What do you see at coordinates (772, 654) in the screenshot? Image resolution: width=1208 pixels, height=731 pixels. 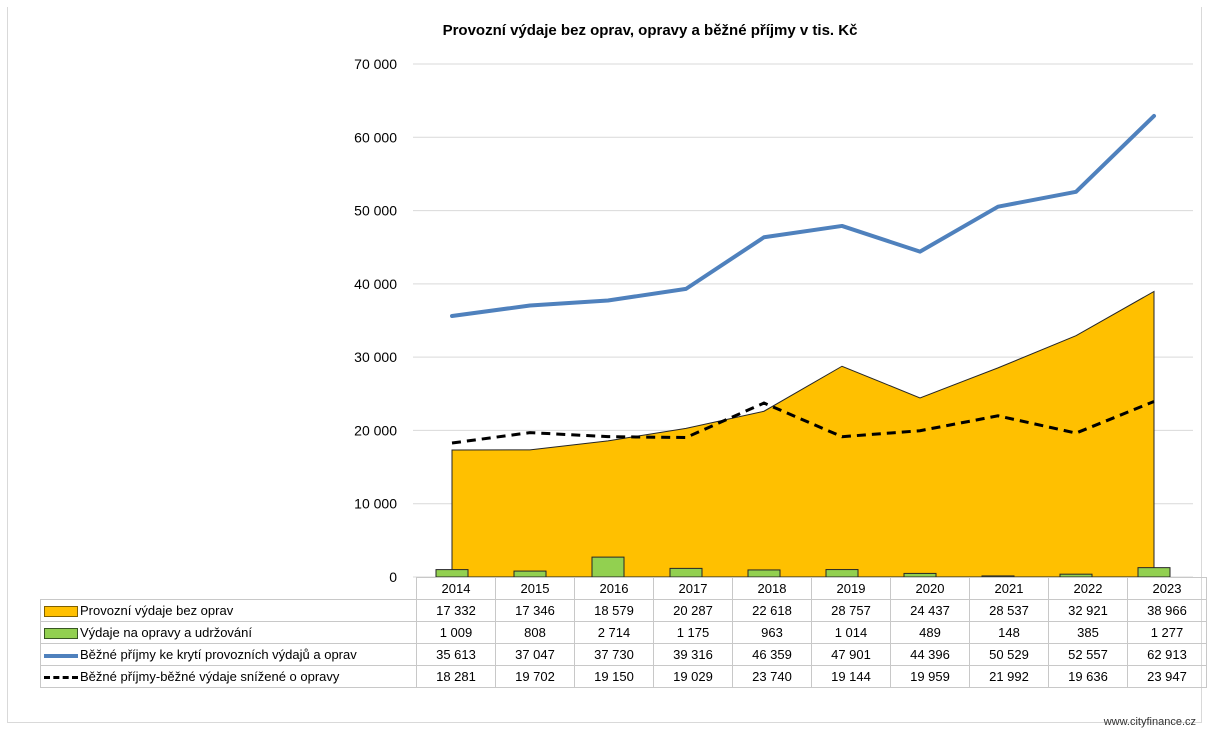 I see `data-label: 46 359` at bounding box center [772, 654].